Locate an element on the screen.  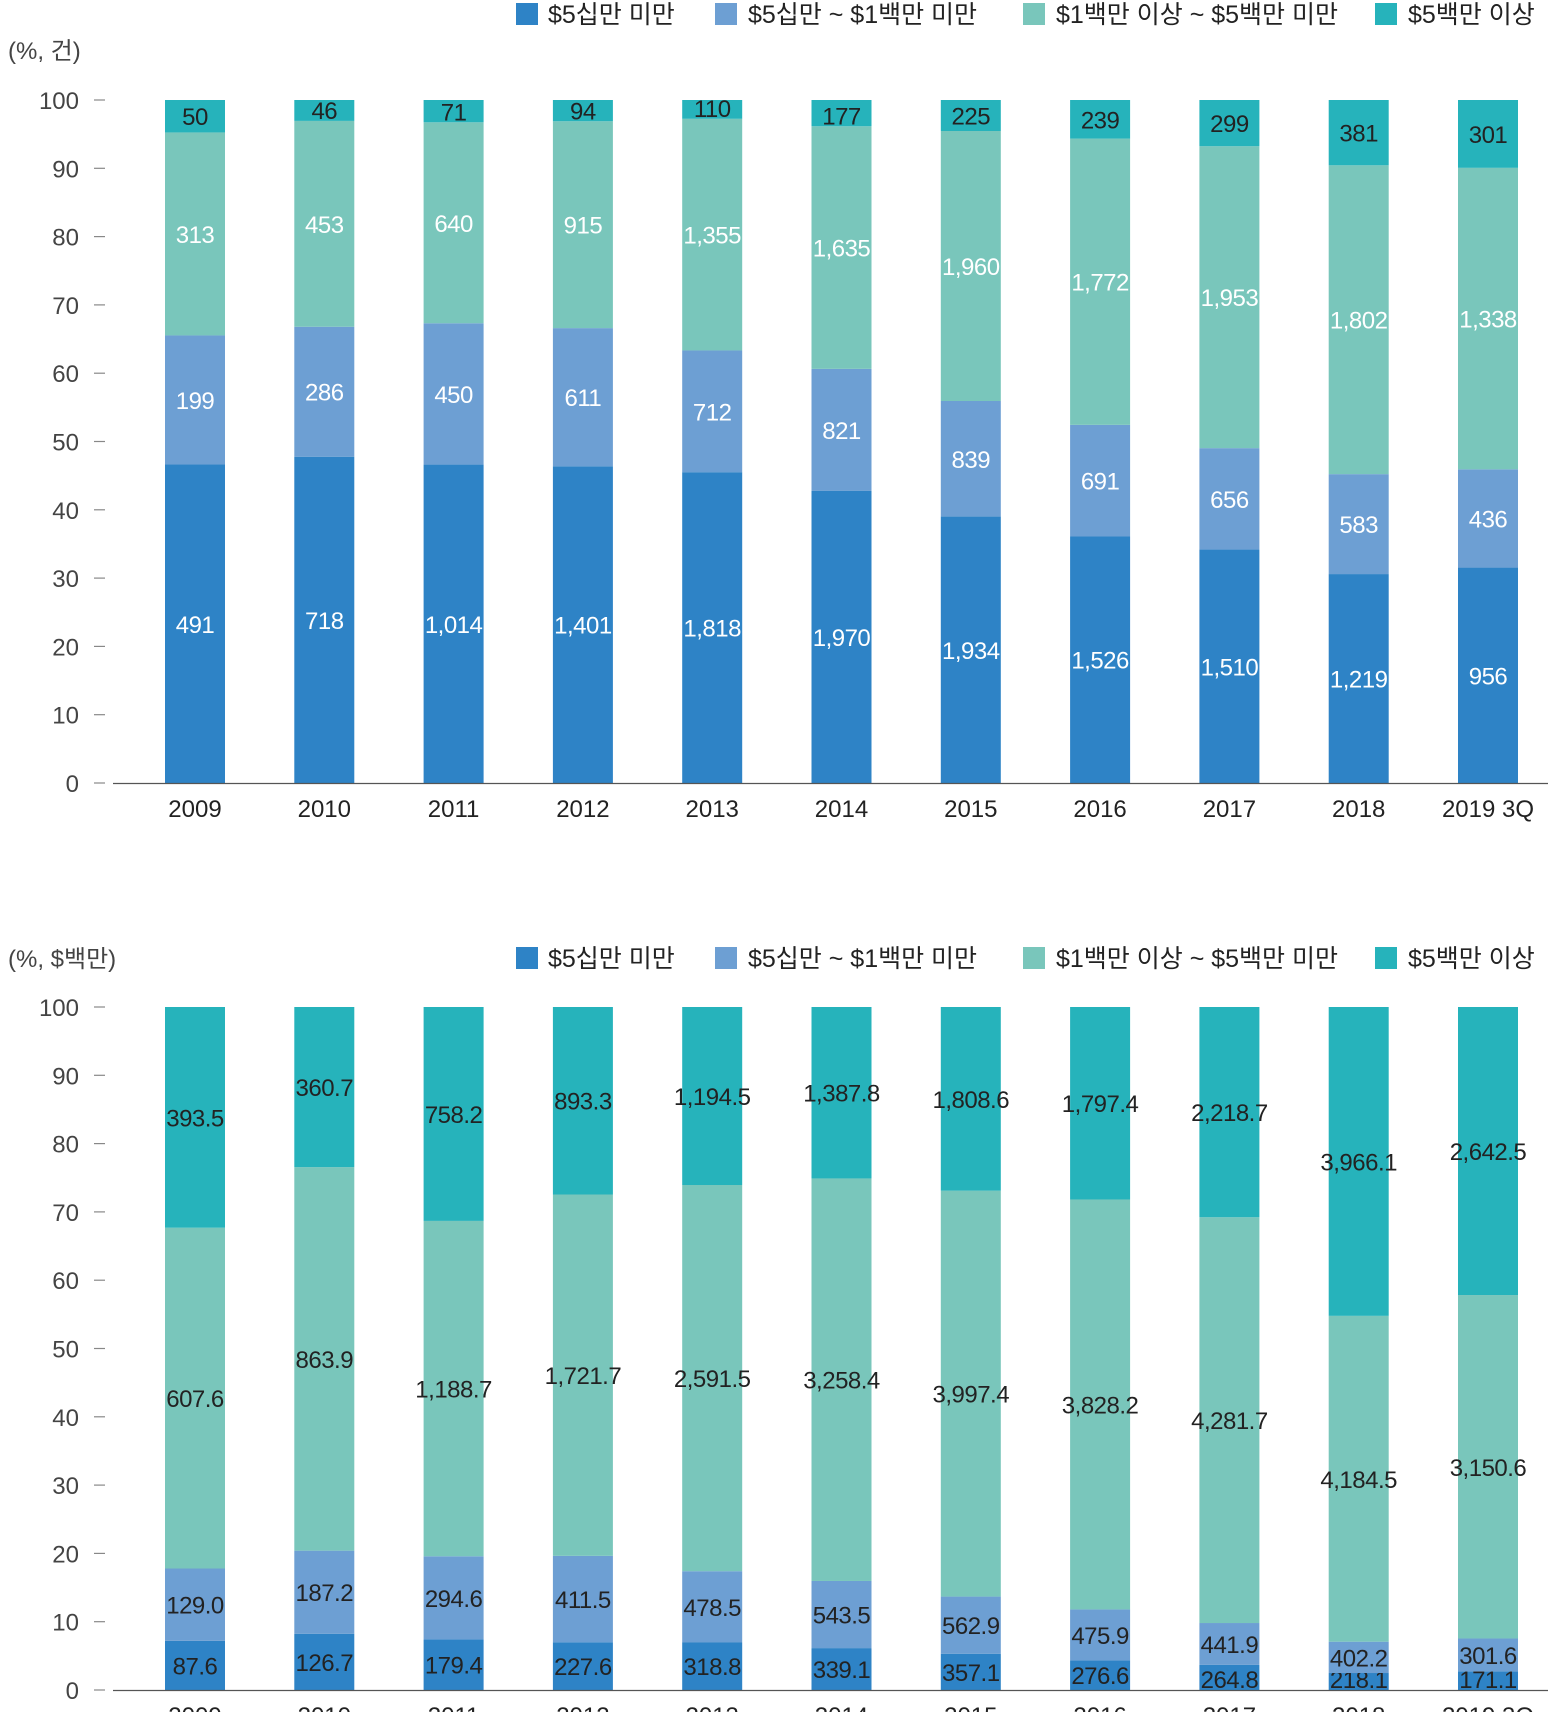
y-tick-label: 0 is located at coordinates (72, 784).